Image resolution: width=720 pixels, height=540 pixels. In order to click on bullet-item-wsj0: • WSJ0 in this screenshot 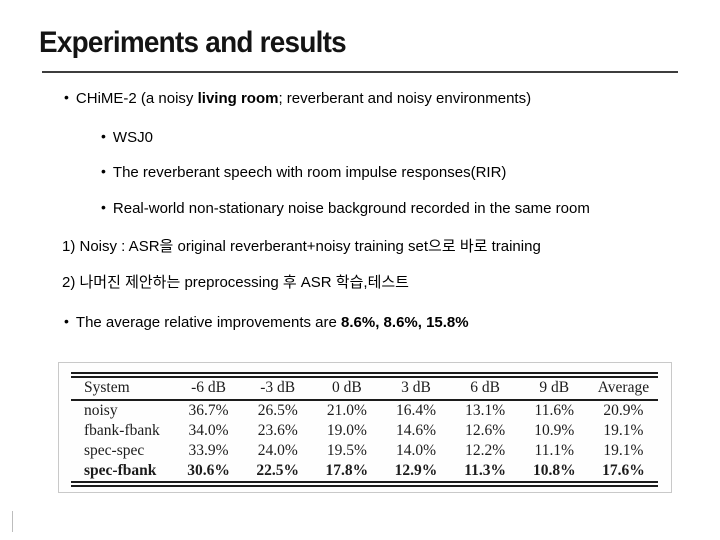, I will do `click(127, 137)`.